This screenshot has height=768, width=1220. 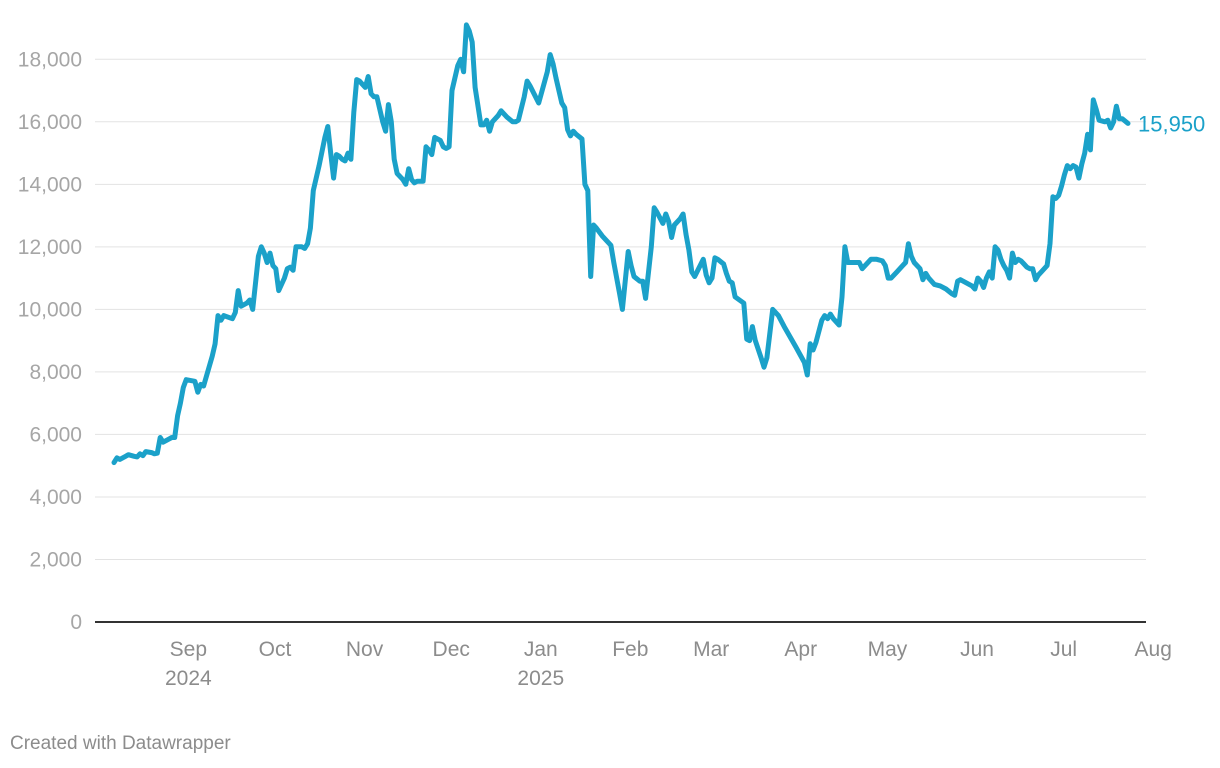 What do you see at coordinates (365, 649) in the screenshot?
I see `x-tick-label: Nov` at bounding box center [365, 649].